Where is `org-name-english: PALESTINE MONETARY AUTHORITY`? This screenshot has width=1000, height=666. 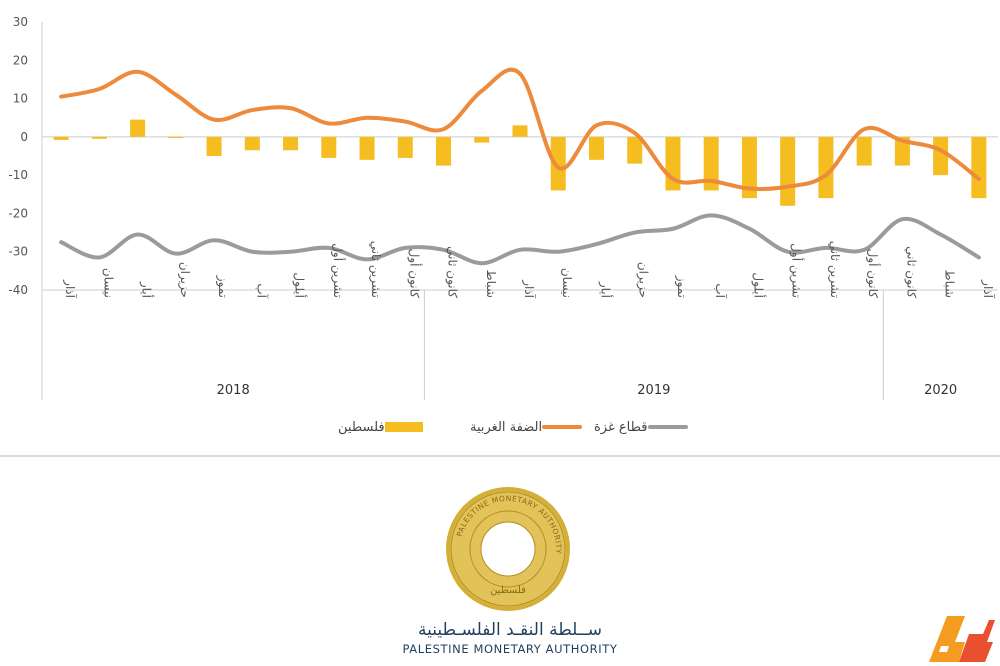 org-name-english: PALESTINE MONETARY AUTHORITY is located at coordinates (510, 649).